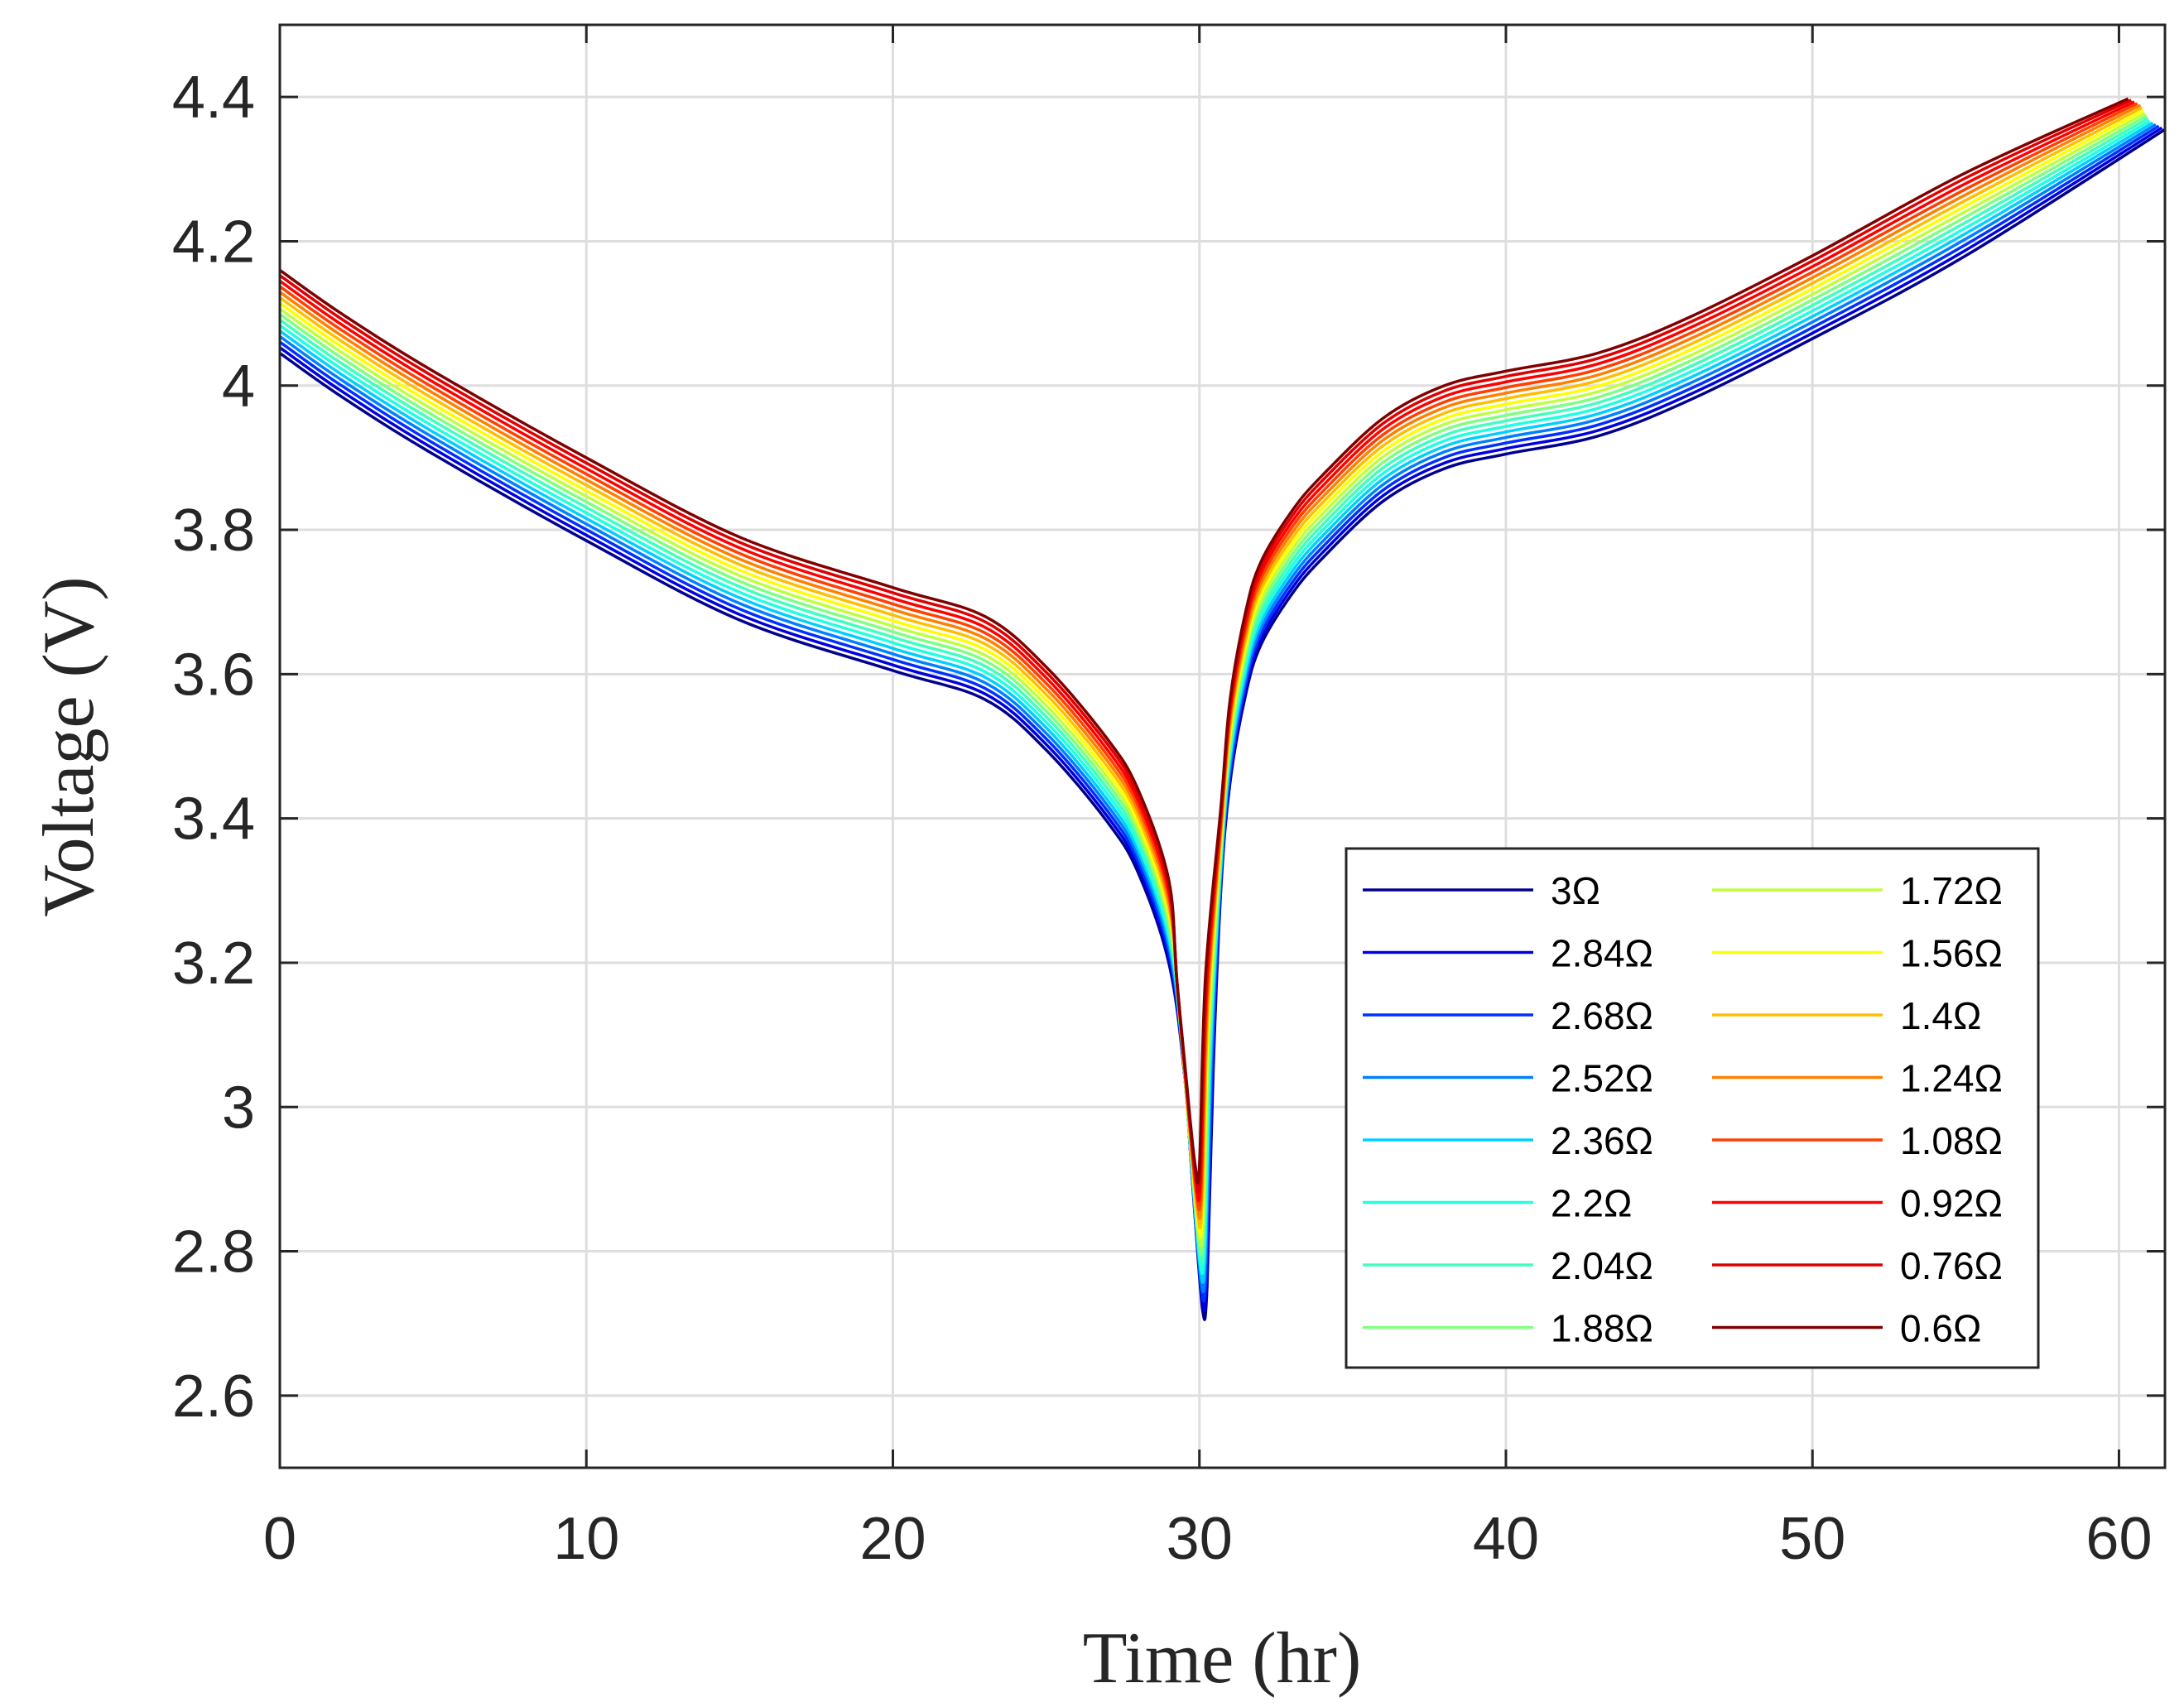  Describe the element at coordinates (213, 1396) in the screenshot. I see `y-tick-label: 2.6` at that location.